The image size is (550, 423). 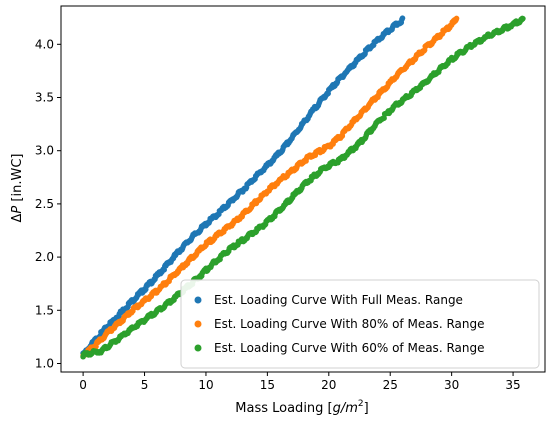 What do you see at coordinates (267, 385) in the screenshot?
I see `x-tick-label: 15` at bounding box center [267, 385].